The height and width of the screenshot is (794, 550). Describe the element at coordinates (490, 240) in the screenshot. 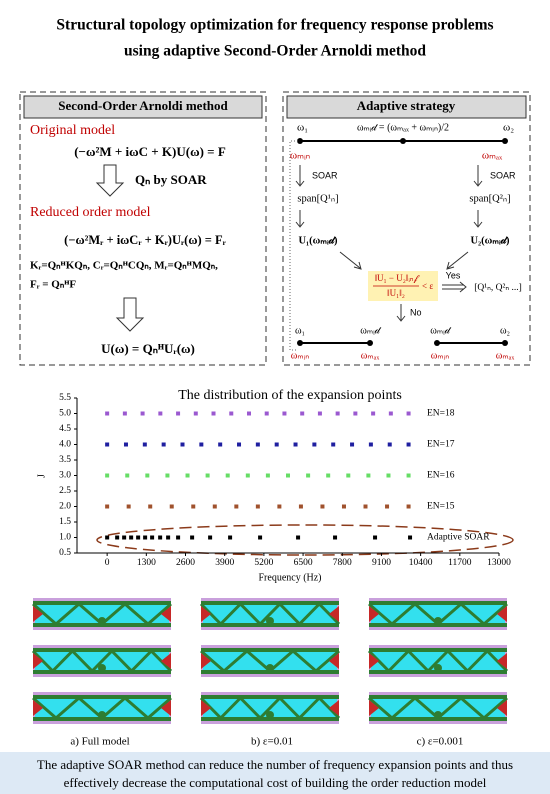

I see `response-label: U₂(ωₘᵢ𝒹)` at that location.